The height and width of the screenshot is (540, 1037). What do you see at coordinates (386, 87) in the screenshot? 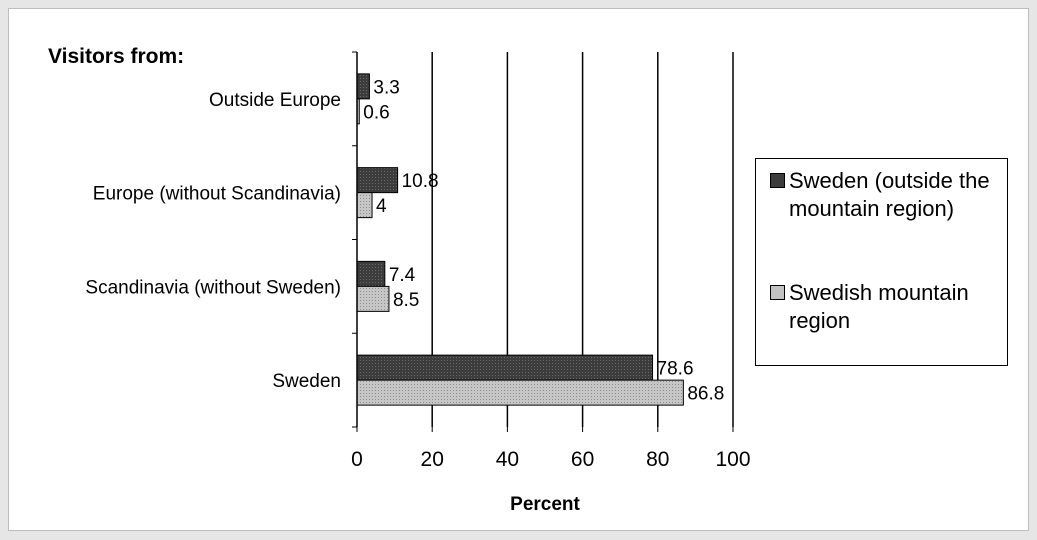
I see `data-label: 3.3` at bounding box center [386, 87].